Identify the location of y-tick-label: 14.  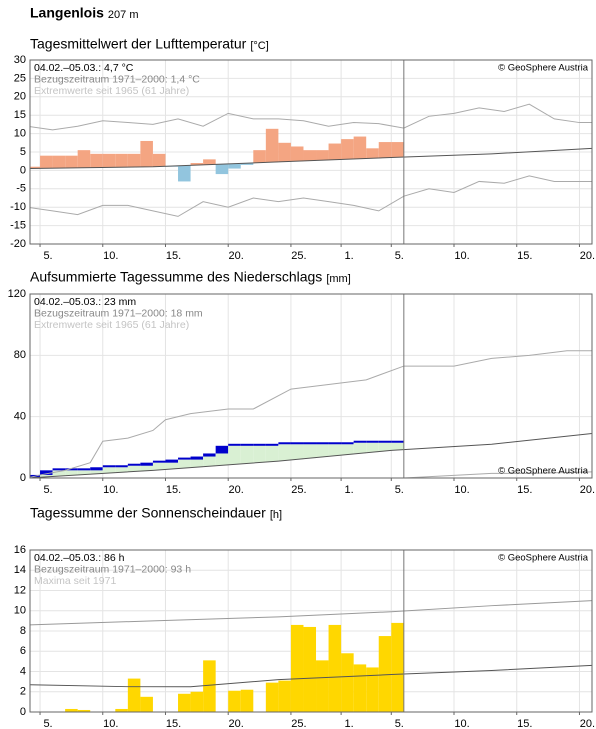
(20, 570).